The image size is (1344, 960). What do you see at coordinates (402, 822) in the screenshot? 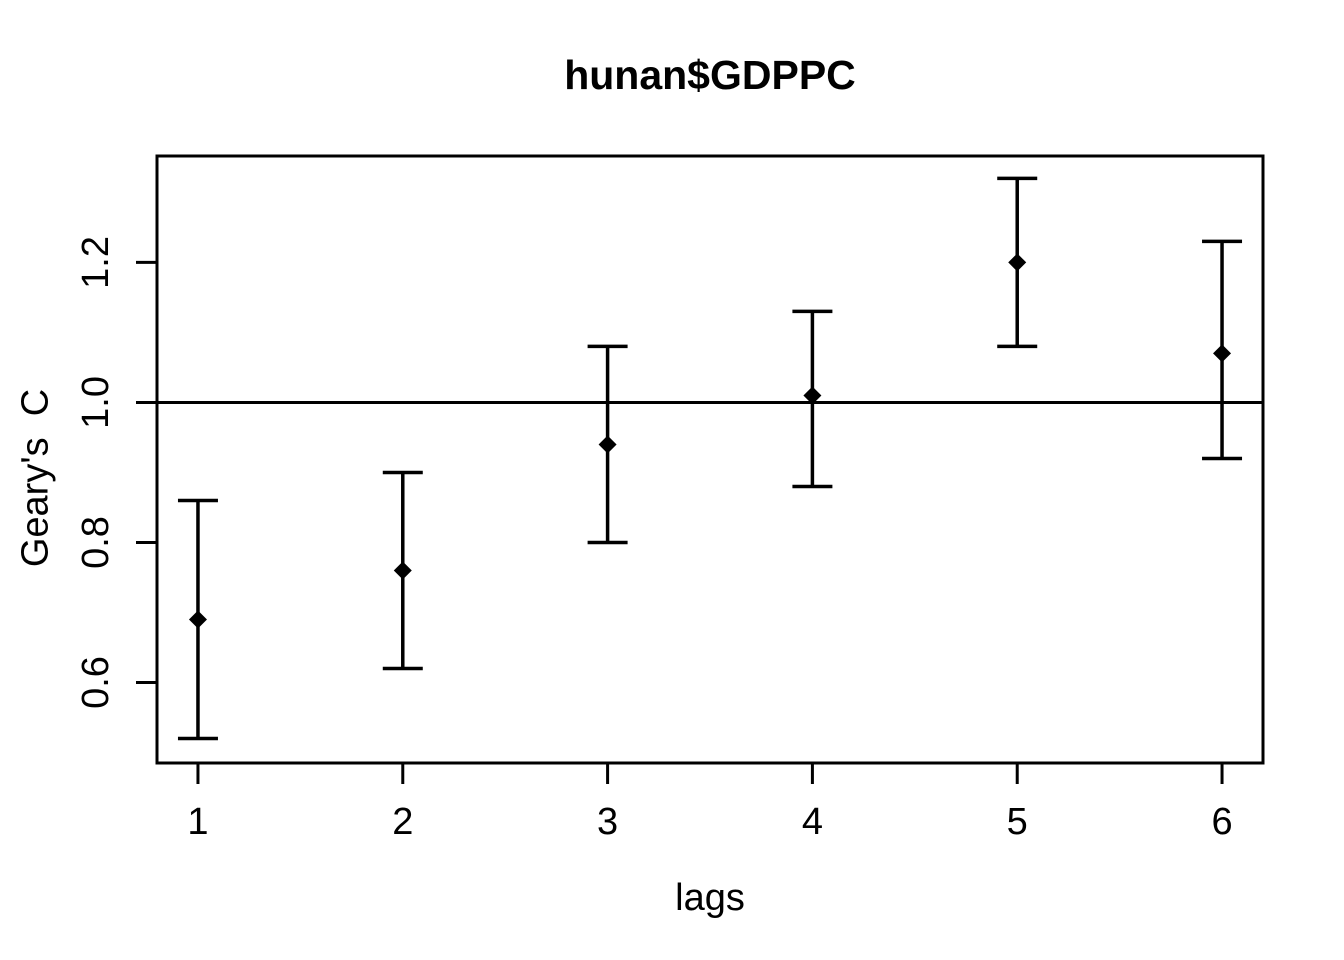
I see `x-tick-label: 2` at bounding box center [402, 822].